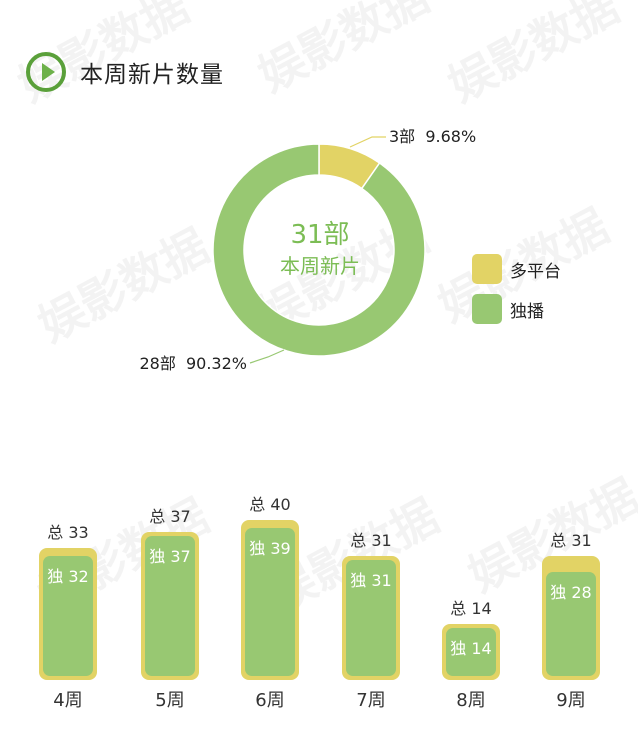 The height and width of the screenshot is (743, 638). What do you see at coordinates (432, 136) in the screenshot?
I see `slice-label-multi: 3部 9.68%` at bounding box center [432, 136].